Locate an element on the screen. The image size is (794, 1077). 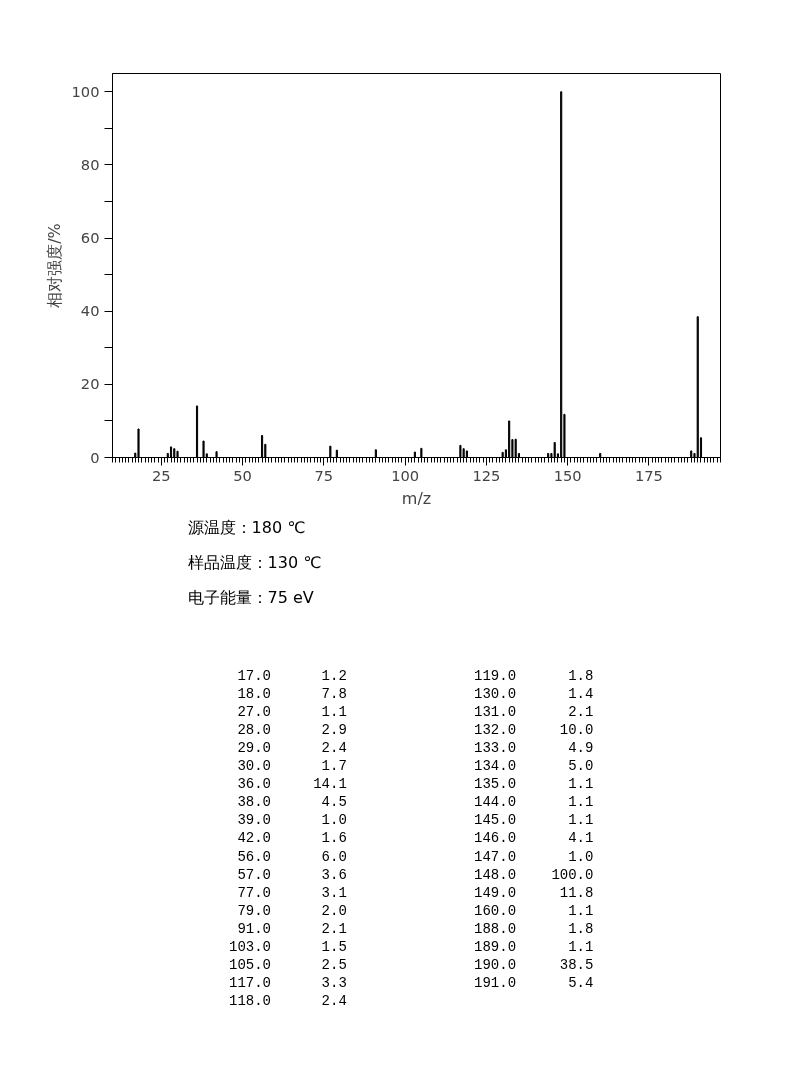
category-label: 119.0 is located at coordinates (495, 675).